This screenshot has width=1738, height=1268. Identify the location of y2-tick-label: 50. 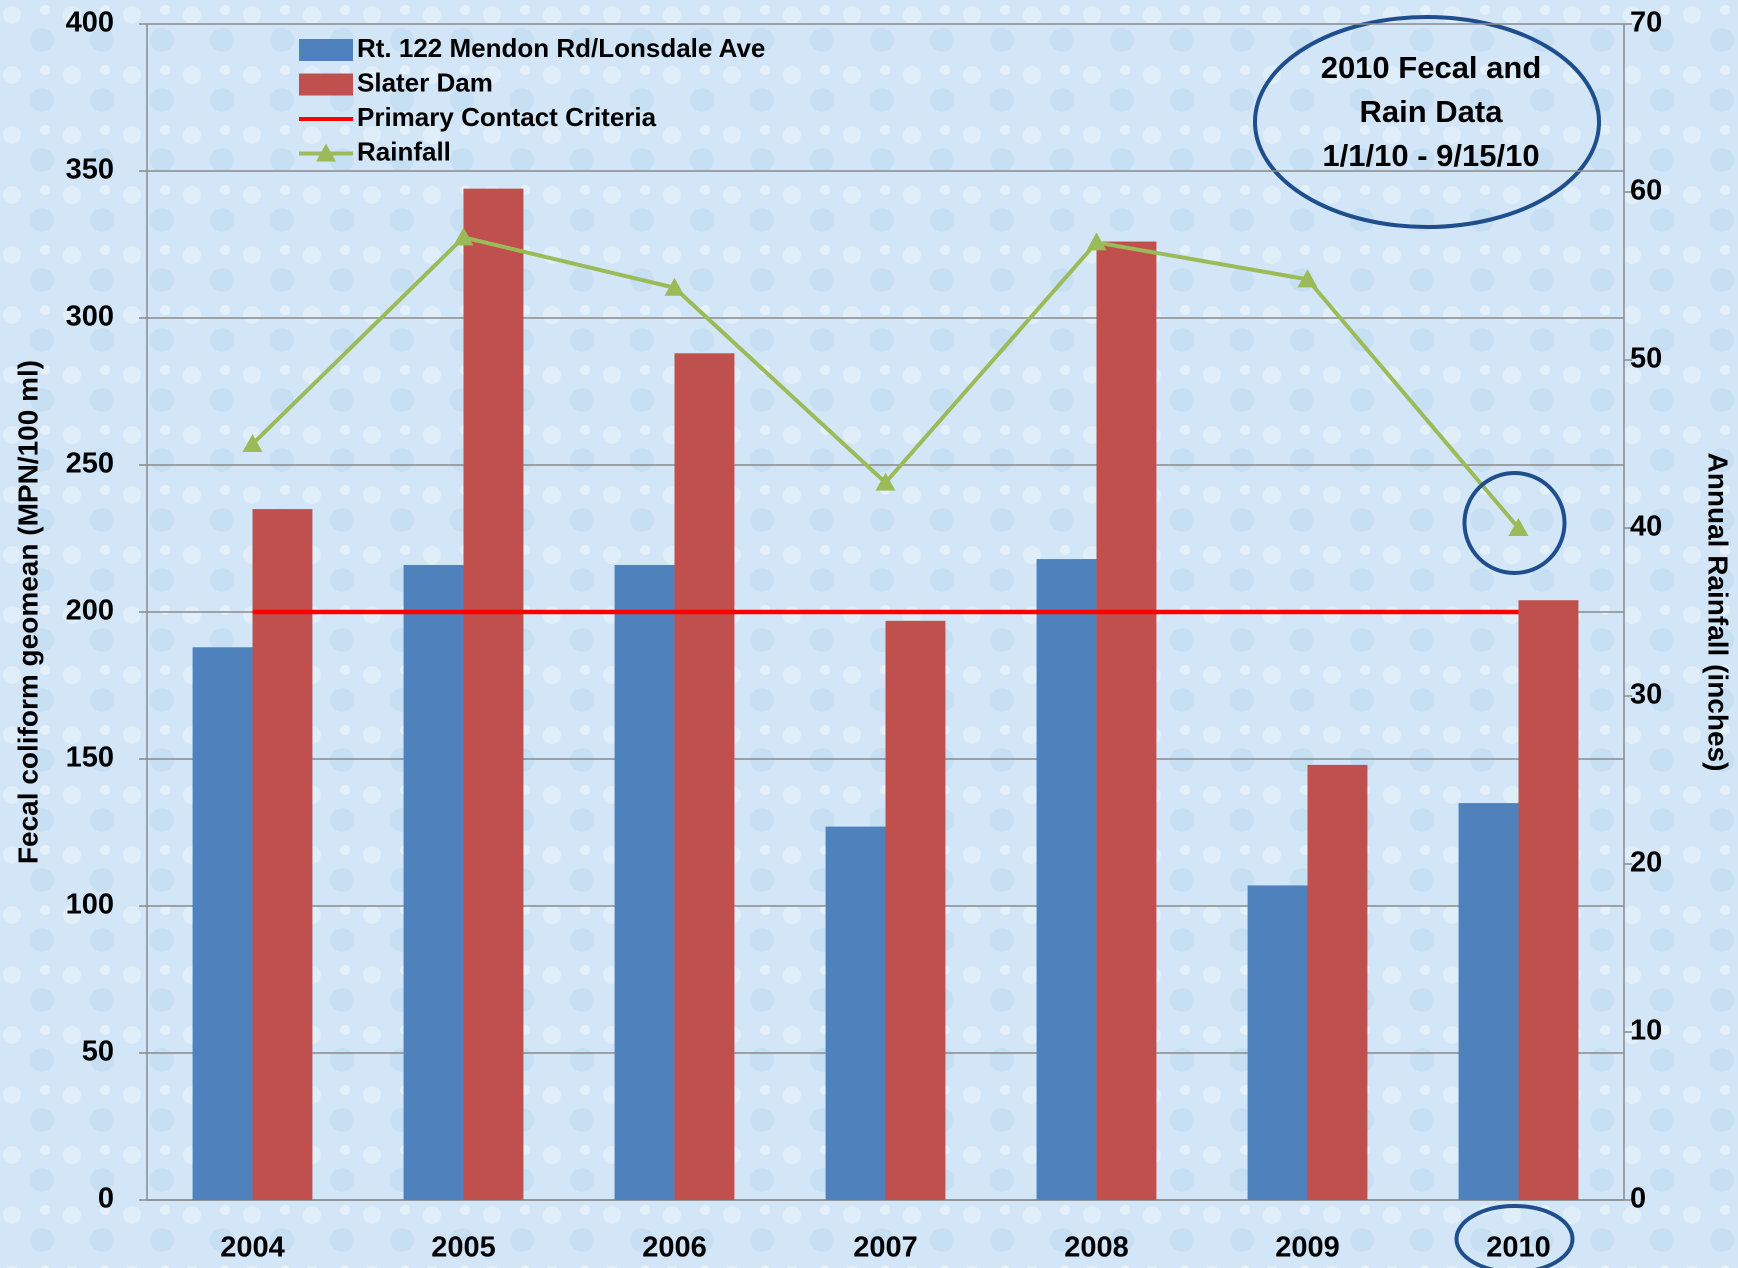
(1646, 359).